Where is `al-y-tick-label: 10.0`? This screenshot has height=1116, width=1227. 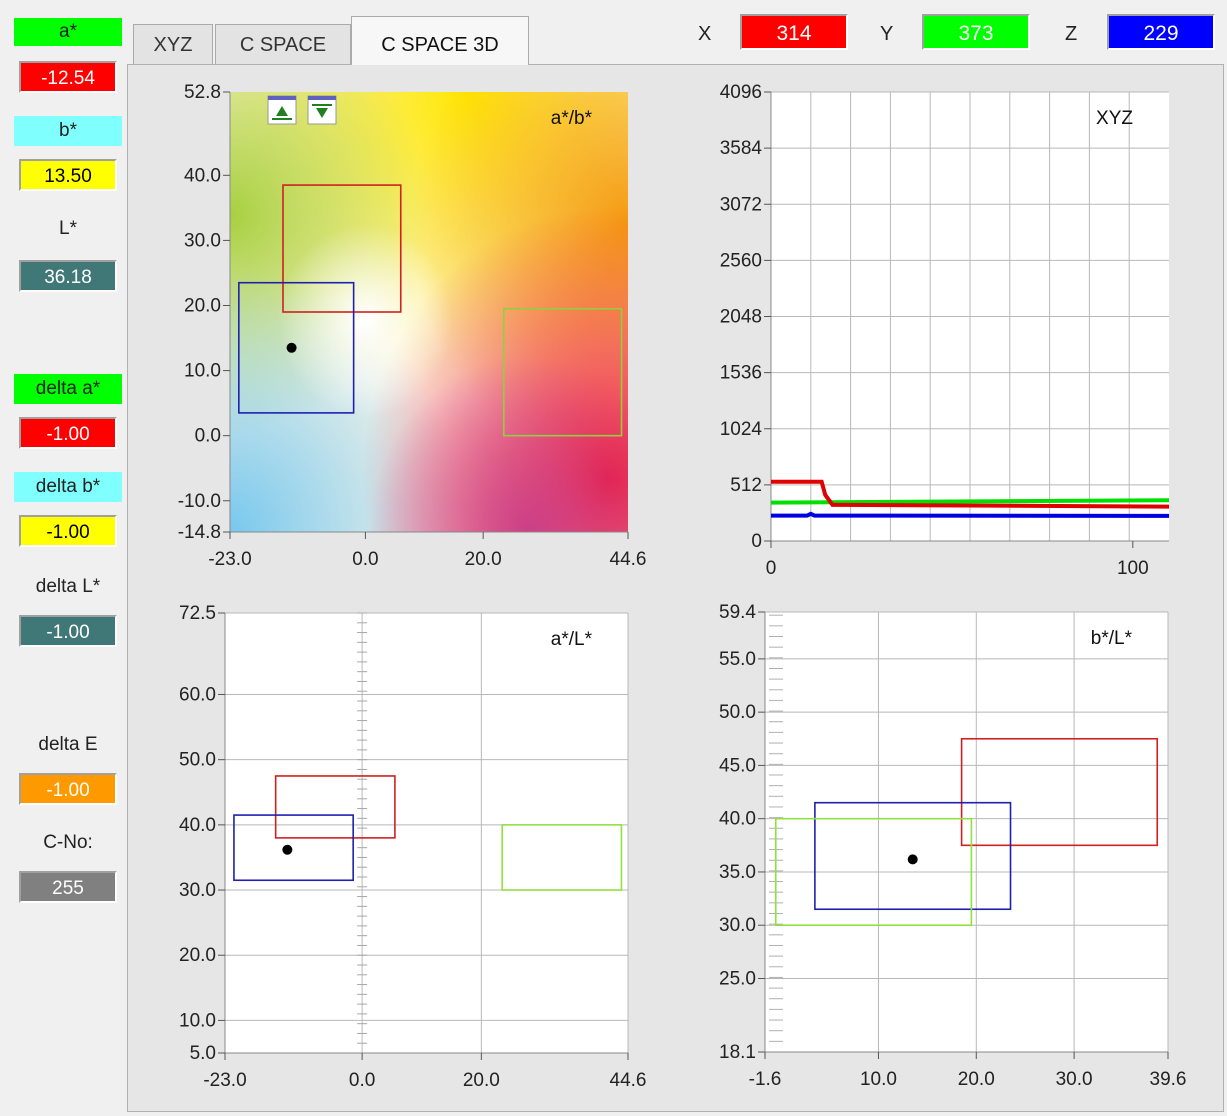
al-y-tick-label: 10.0 is located at coordinates (197, 1020).